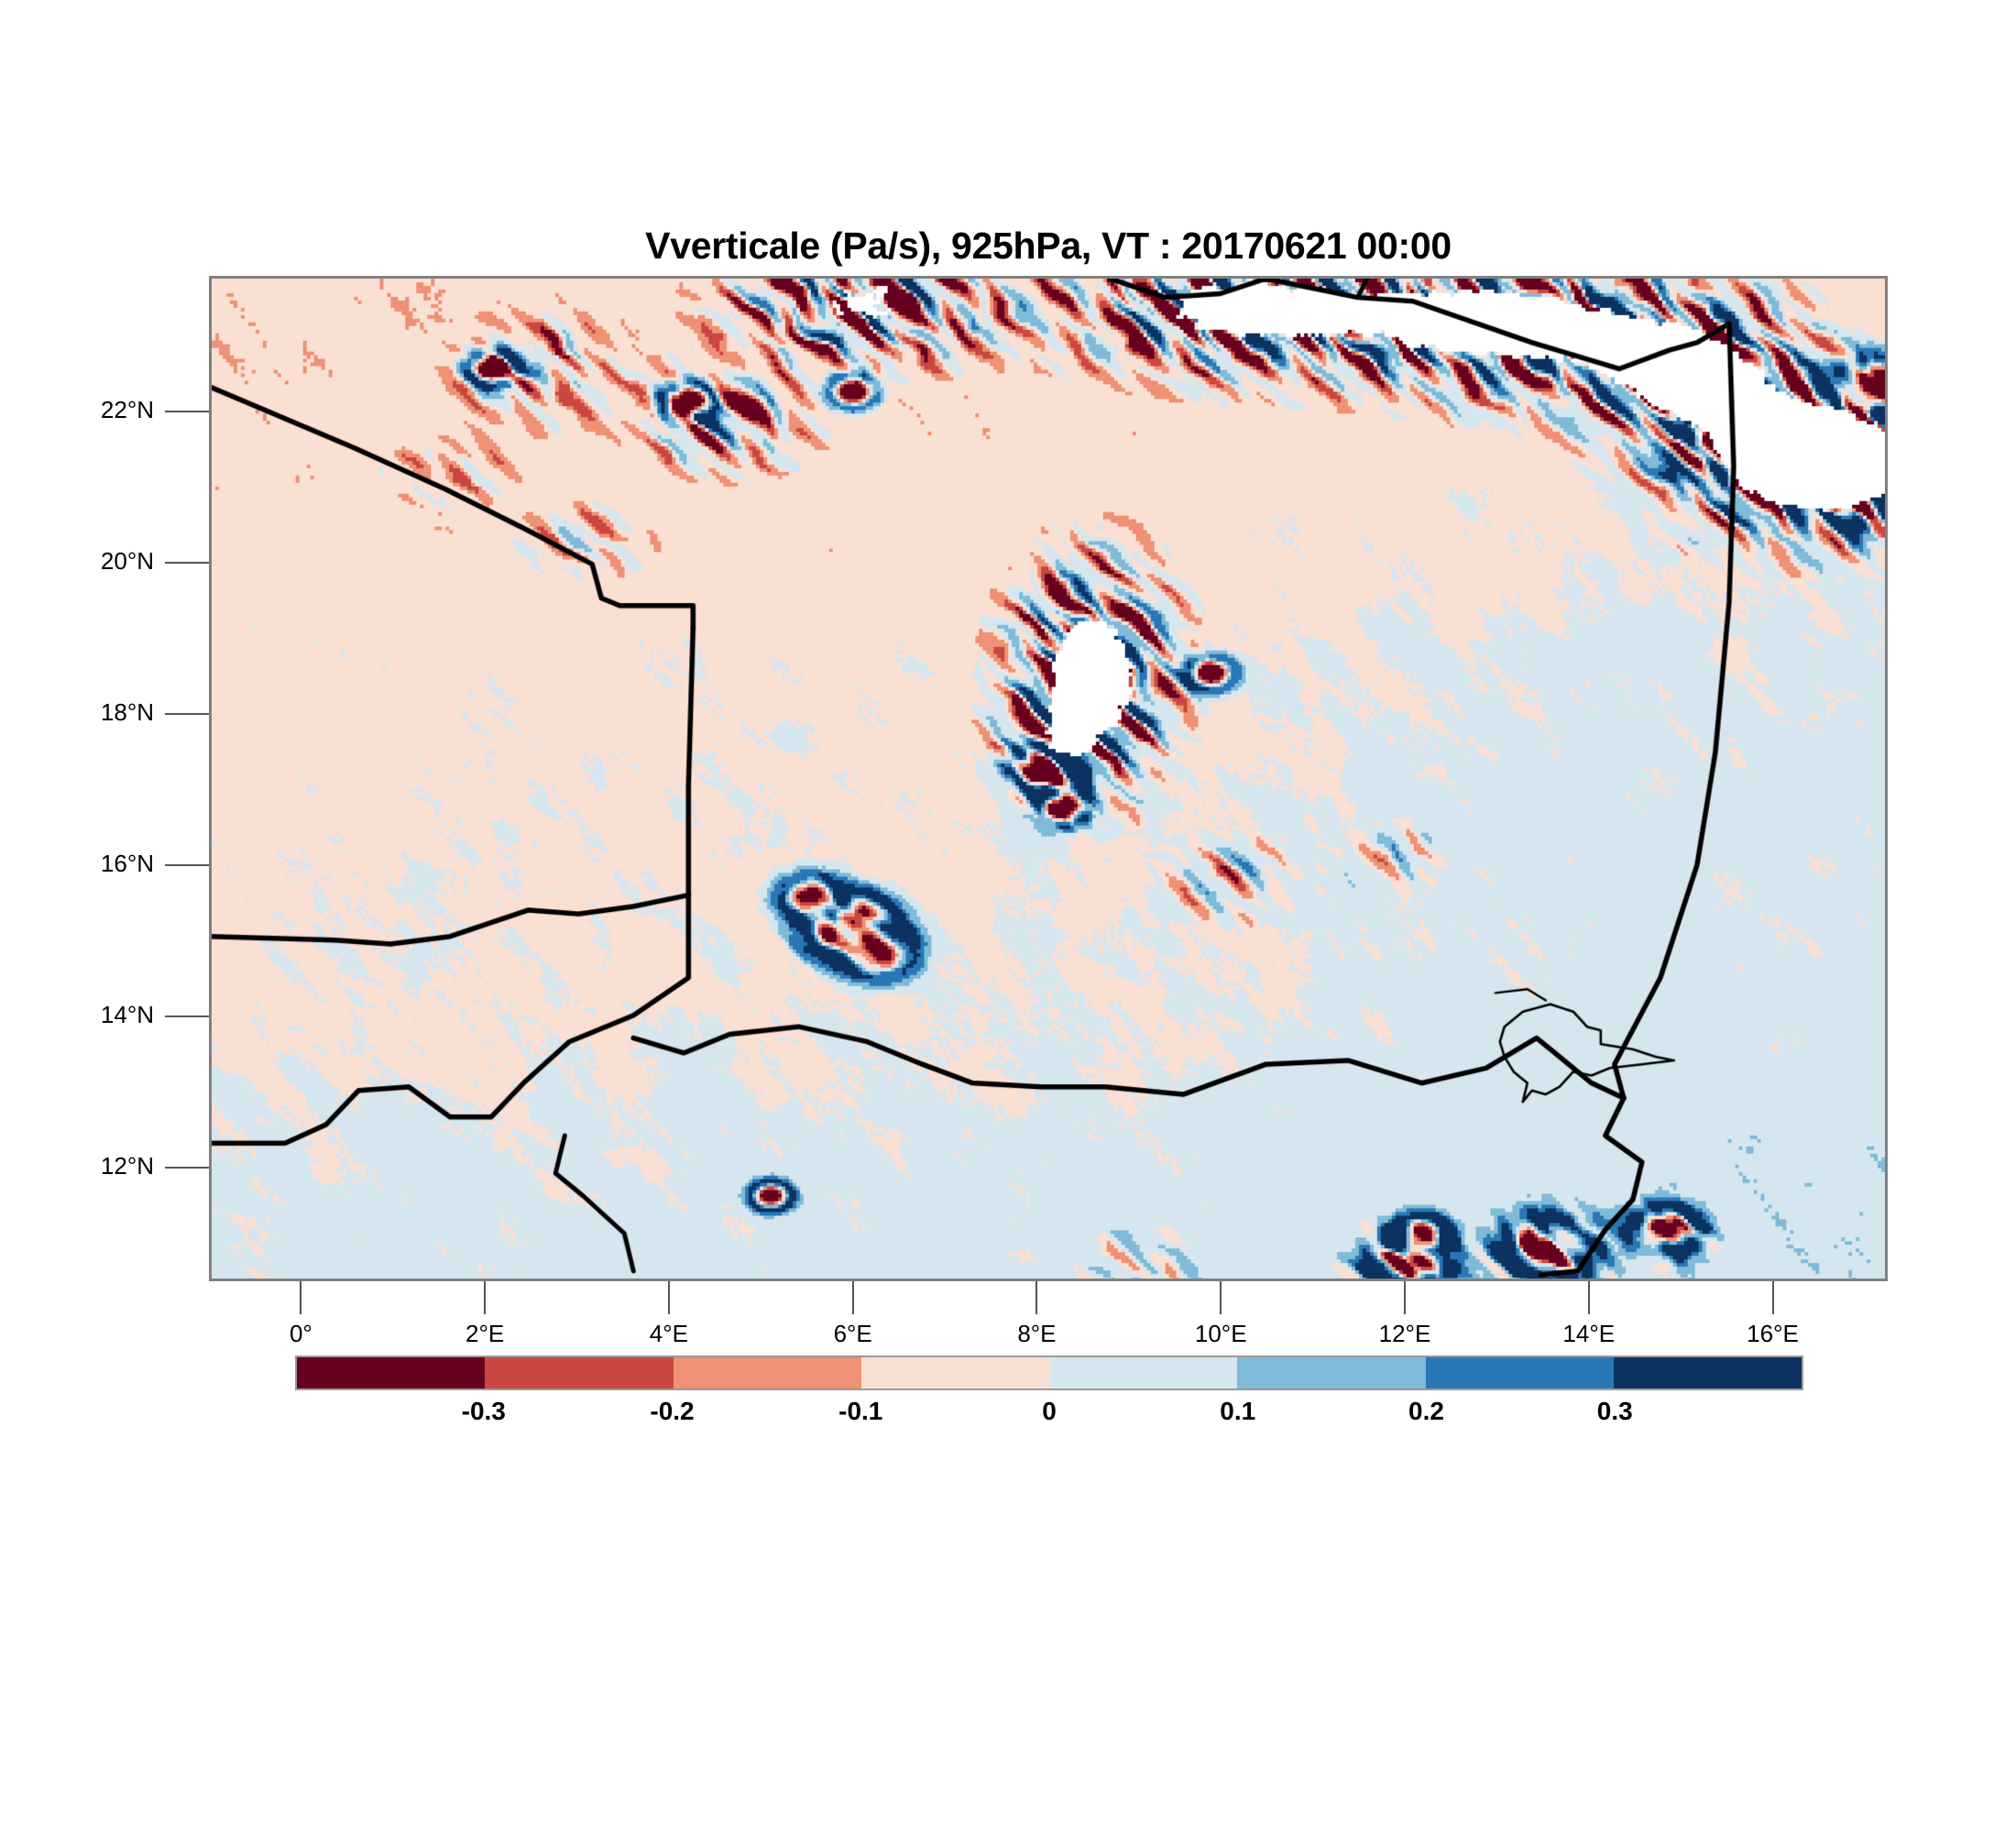 The image size is (2016, 1833). I want to click on colorbar, so click(1049, 1373).